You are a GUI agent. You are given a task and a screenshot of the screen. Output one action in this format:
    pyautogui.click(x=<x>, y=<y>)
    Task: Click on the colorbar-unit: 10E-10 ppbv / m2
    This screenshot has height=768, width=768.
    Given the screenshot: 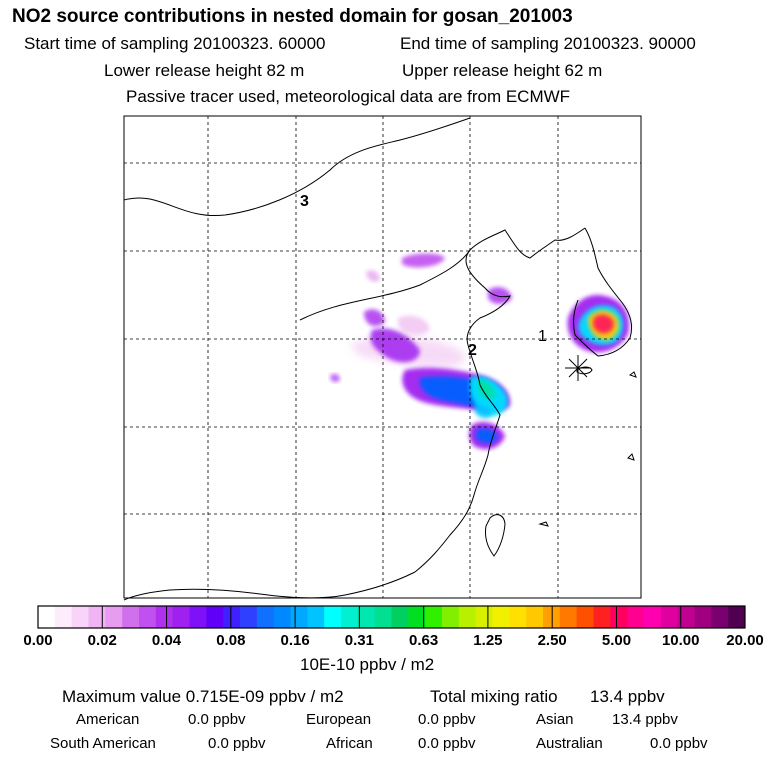 What is the action you would take?
    pyautogui.click(x=367, y=664)
    